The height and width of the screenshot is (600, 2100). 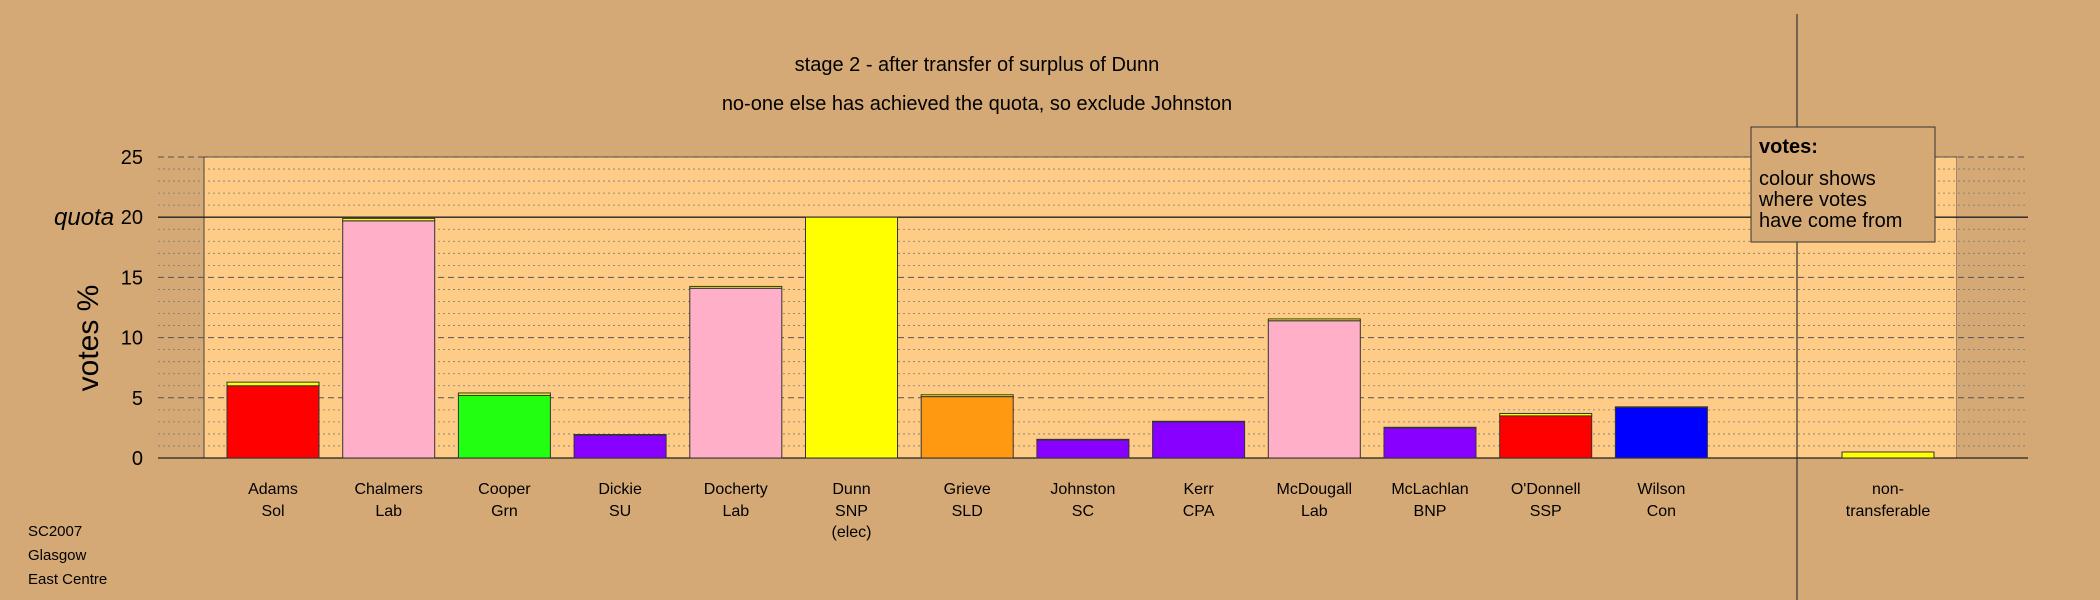 What do you see at coordinates (1082, 489) in the screenshot?
I see `candidate-name: Johnston` at bounding box center [1082, 489].